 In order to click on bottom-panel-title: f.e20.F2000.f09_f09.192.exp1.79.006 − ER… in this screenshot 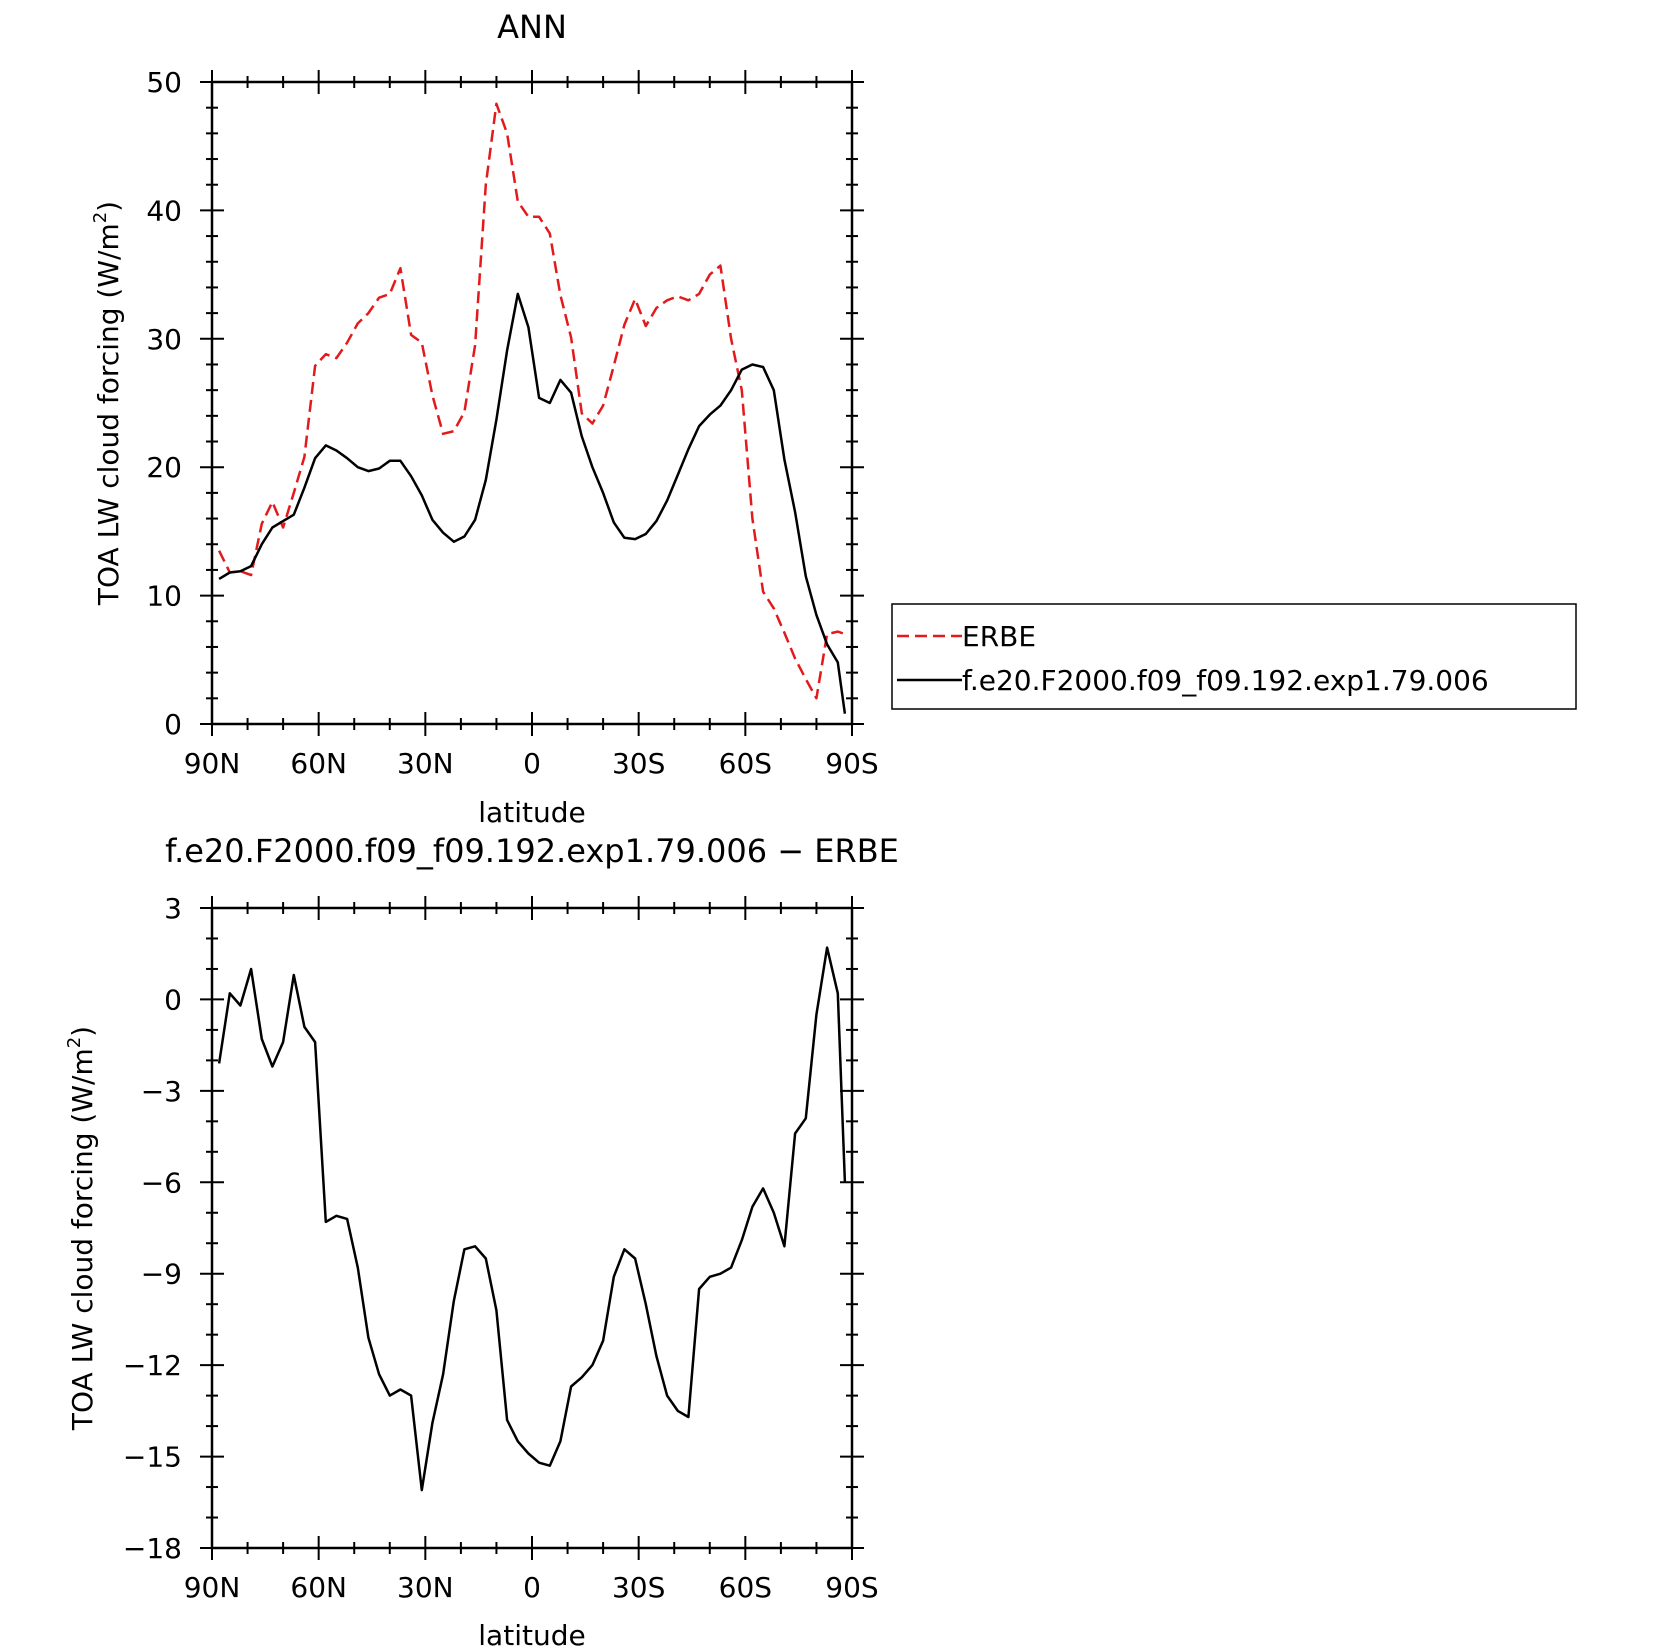, I will do `click(532, 851)`.